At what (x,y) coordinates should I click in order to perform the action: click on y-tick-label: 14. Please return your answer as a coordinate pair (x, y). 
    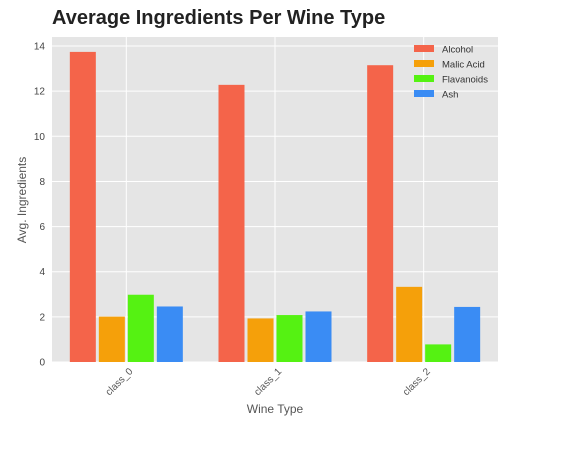
    Looking at the image, I should click on (40, 47).